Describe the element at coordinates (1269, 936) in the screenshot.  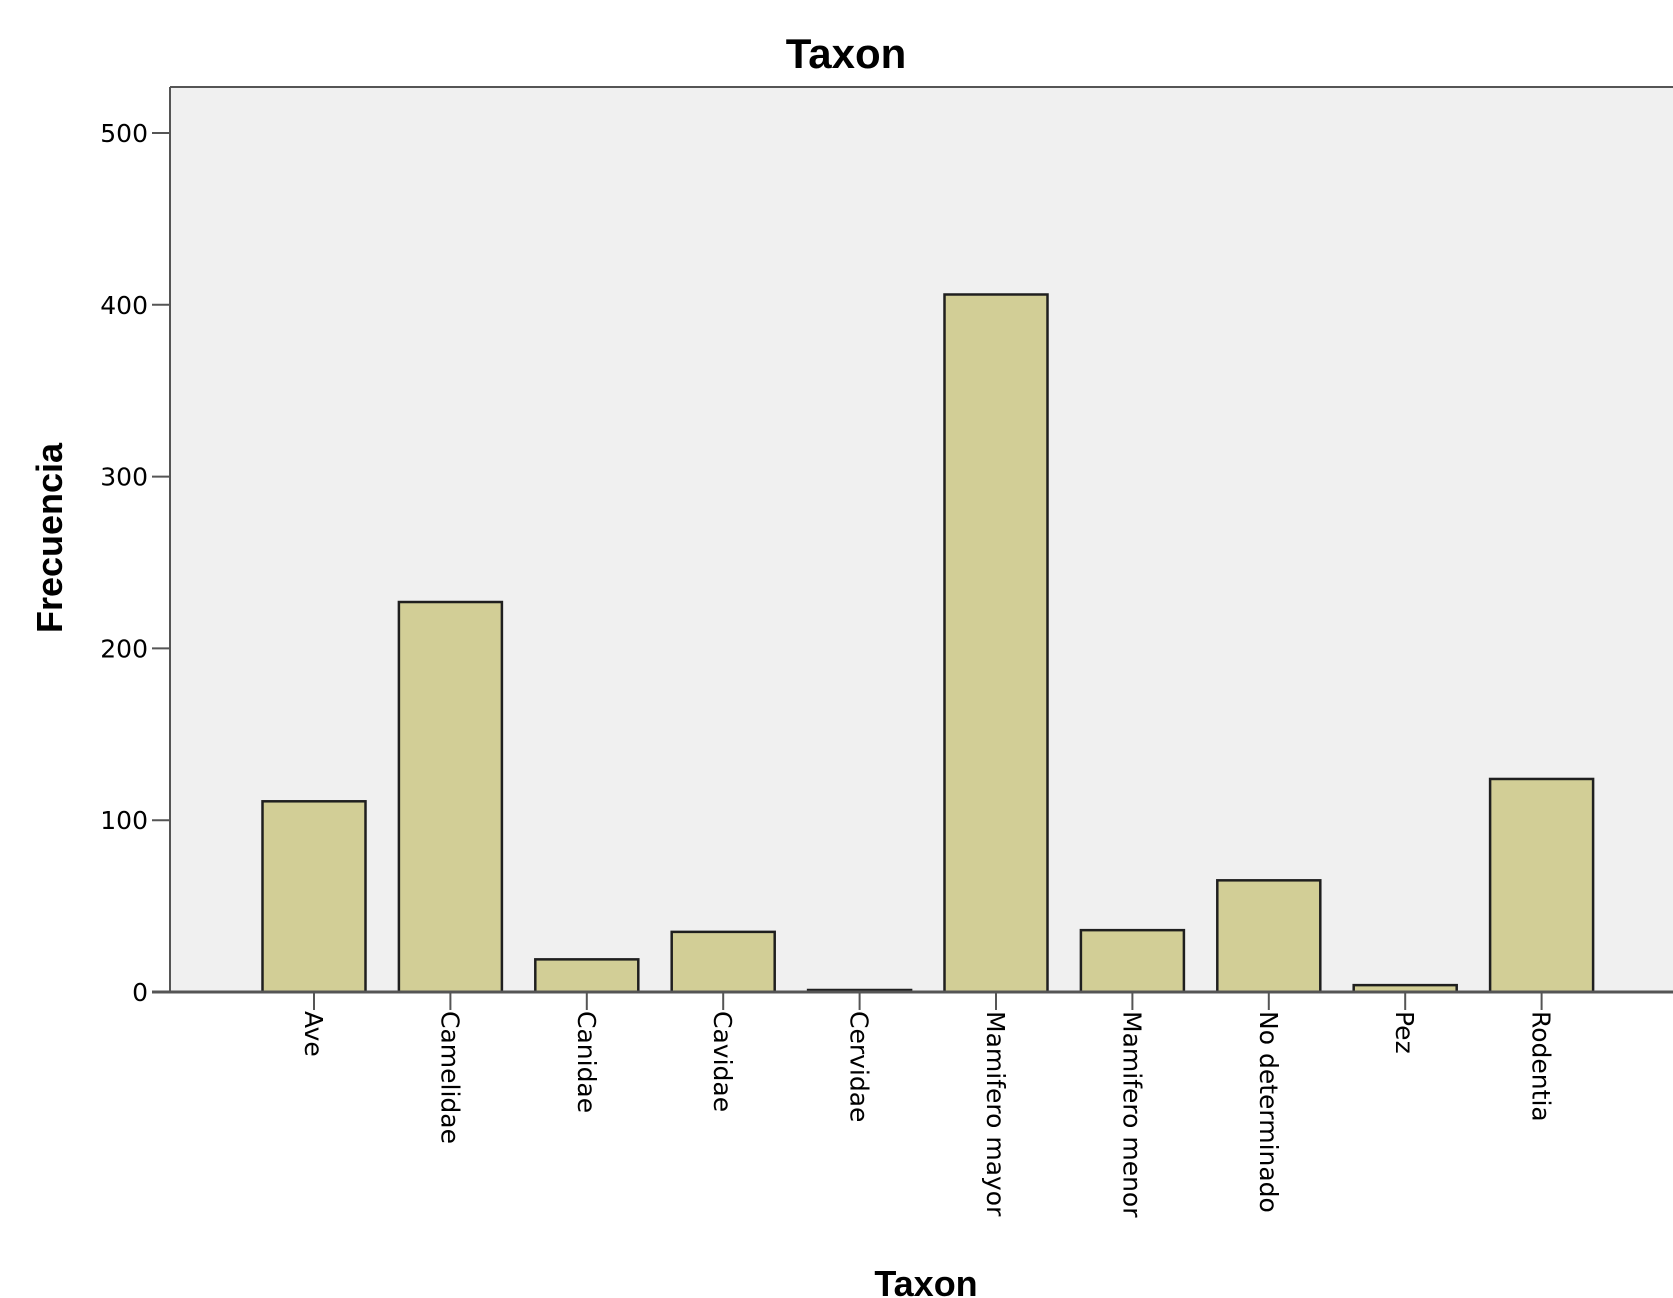
I see `bar-no-determinado` at that location.